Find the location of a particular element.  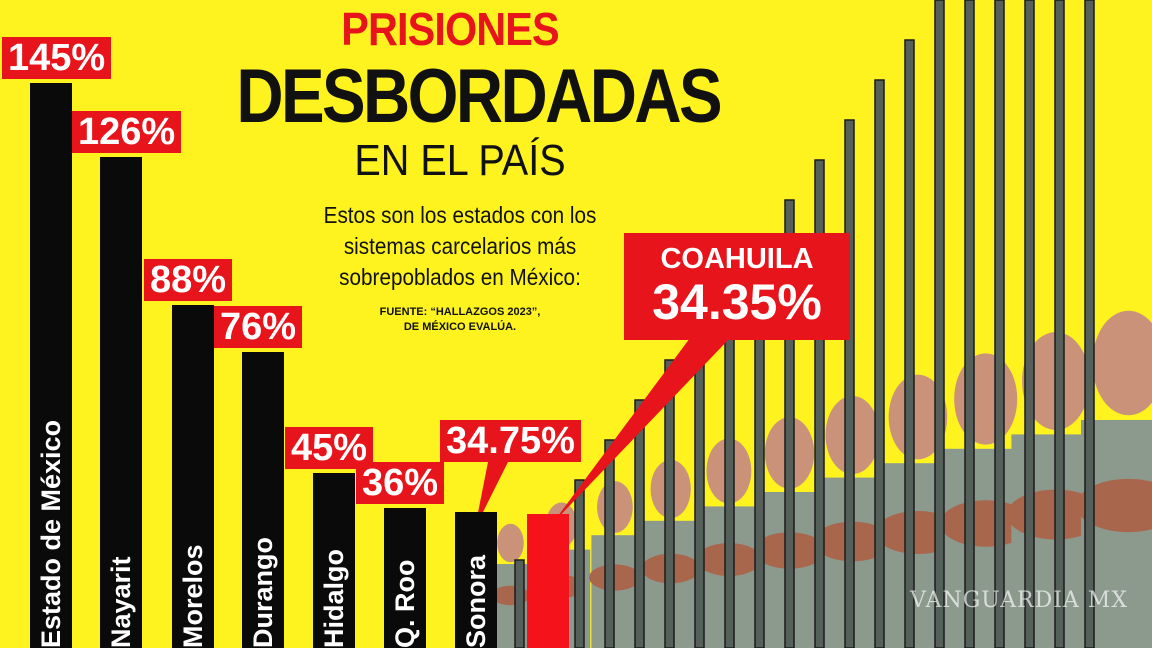

highlight-state: COAHUILA is located at coordinates (737, 259).